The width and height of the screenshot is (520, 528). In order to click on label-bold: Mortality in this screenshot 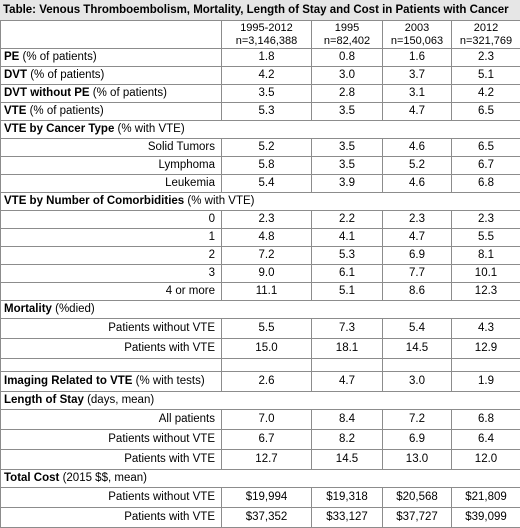, I will do `click(28, 309)`.